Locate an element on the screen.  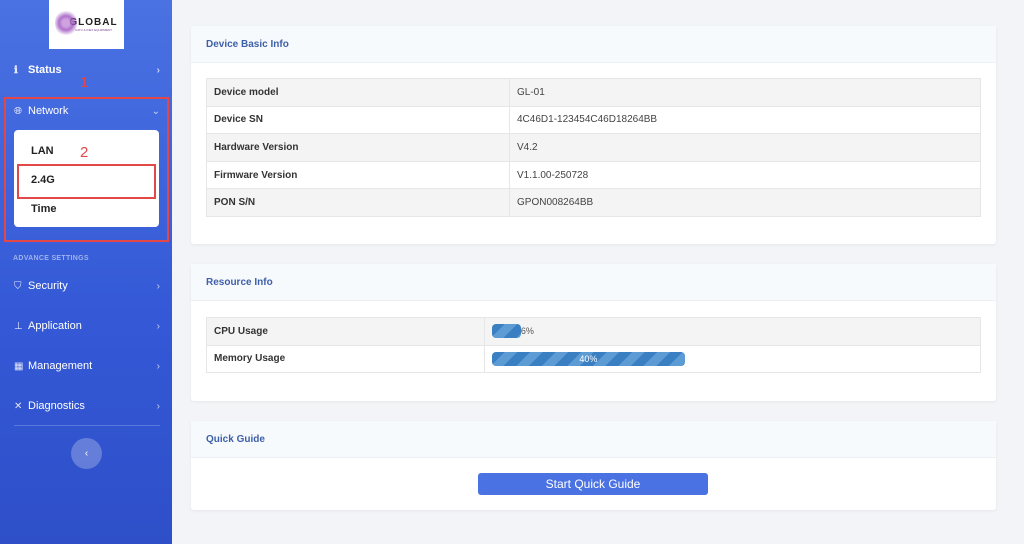
table-row: CPU Usage 6% is located at coordinates (593, 331).